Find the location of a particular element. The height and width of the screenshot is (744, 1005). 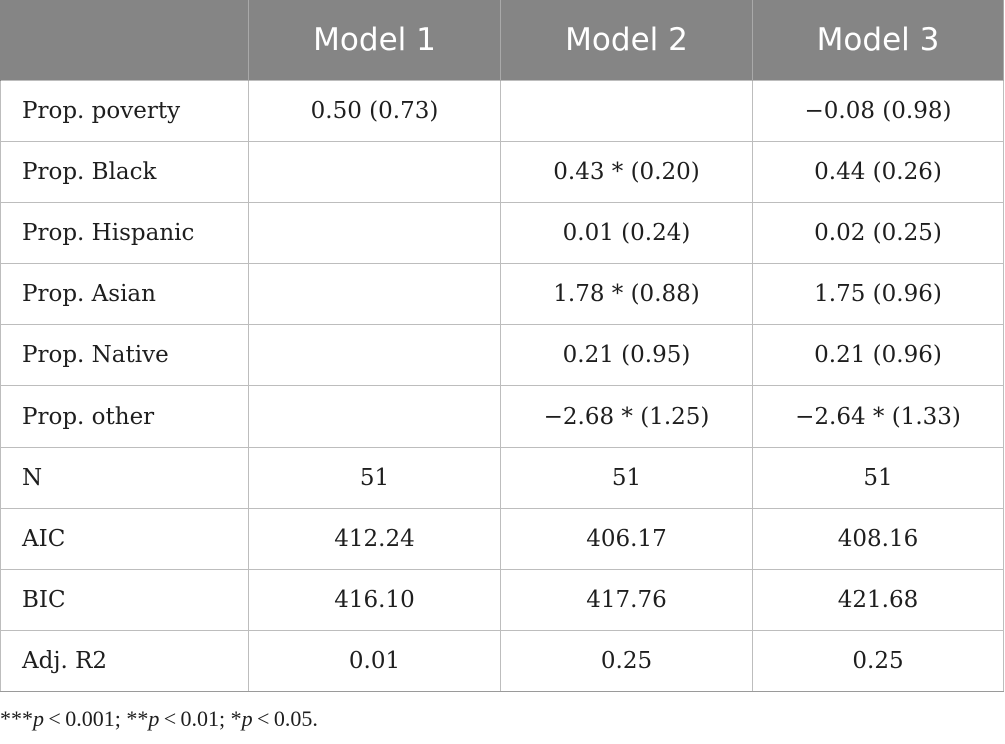

row-label: Prop. other is located at coordinates (124, 416).